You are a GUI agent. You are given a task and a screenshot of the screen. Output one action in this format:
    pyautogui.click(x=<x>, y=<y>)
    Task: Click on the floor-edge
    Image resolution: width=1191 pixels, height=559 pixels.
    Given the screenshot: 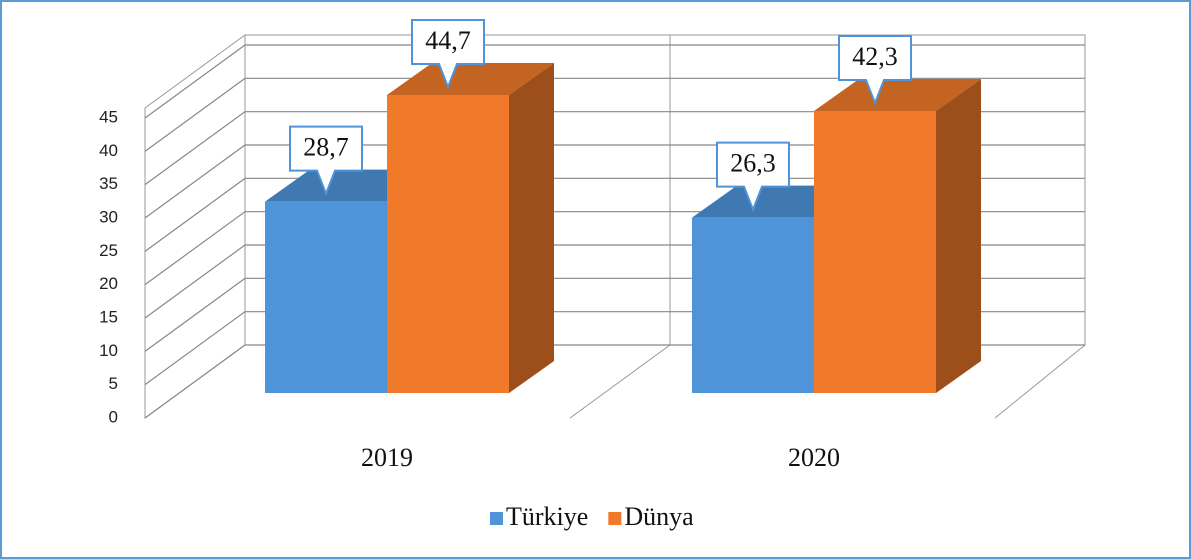 What is the action you would take?
    pyautogui.click(x=1040, y=381)
    